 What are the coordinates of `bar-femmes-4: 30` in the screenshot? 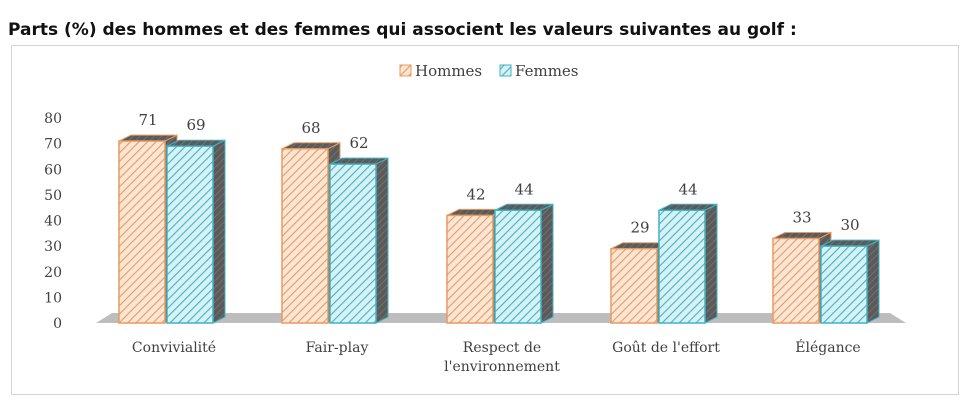 It's located at (850, 270).